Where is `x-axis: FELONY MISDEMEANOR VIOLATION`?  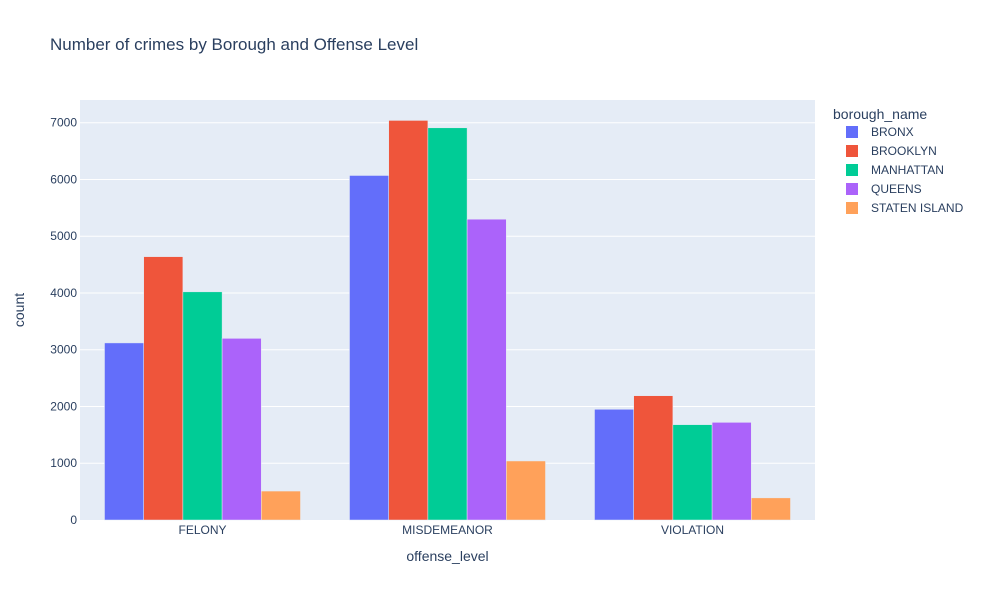
x-axis: FELONY MISDEMEANOR VIOLATION is located at coordinates (451, 530).